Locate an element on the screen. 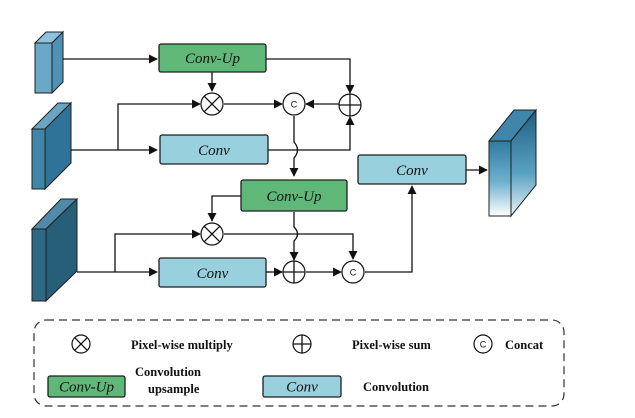 The height and width of the screenshot is (418, 635). multiply-op-top is located at coordinates (212, 104).